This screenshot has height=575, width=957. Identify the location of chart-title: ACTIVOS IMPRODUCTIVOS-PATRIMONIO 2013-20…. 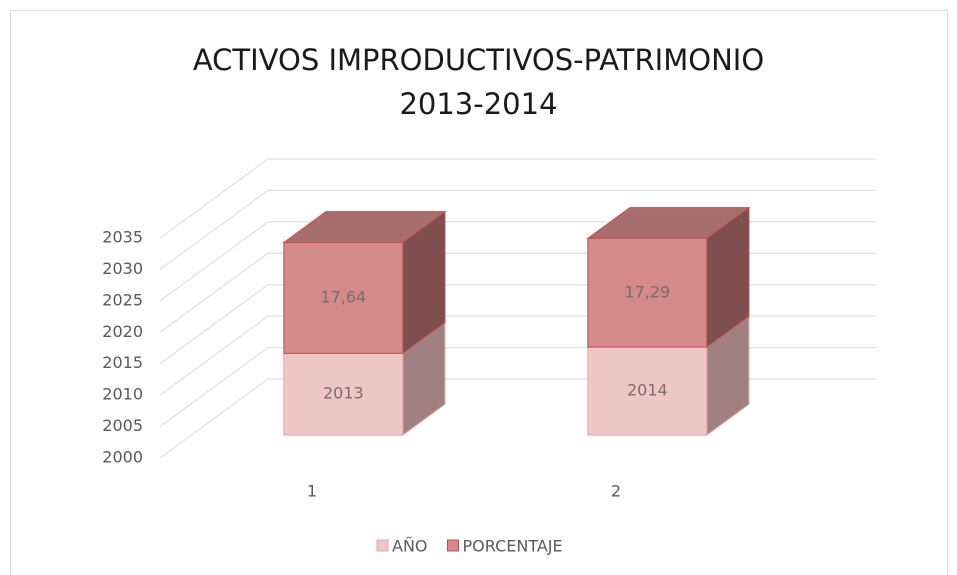
(478, 82).